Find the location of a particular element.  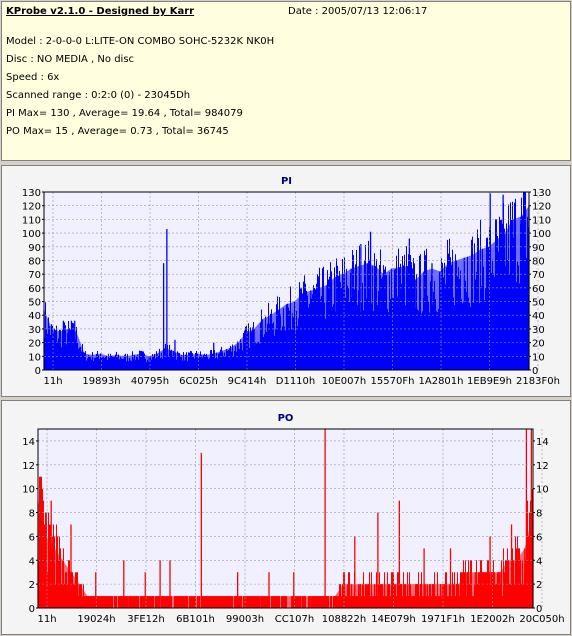

pi-ytick-left: 90 is located at coordinates (34, 248).